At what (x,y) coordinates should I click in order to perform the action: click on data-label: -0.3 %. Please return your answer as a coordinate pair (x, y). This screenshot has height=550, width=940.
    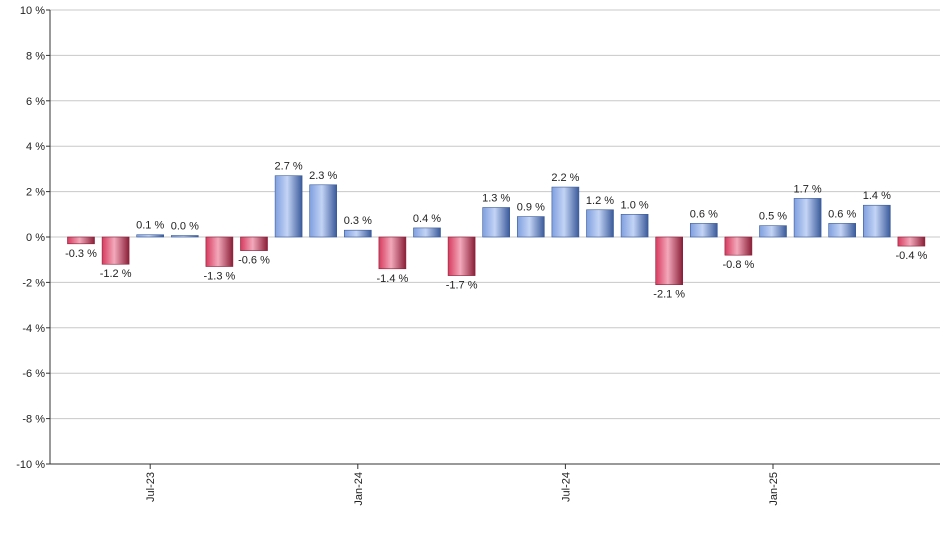
    Looking at the image, I should click on (81, 254).